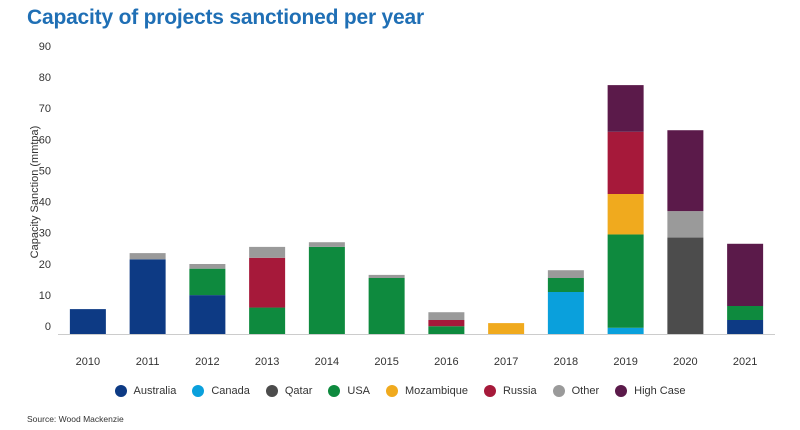  Describe the element at coordinates (326, 244) in the screenshot. I see `bar-segment: Other 2014: 1.5` at that location.